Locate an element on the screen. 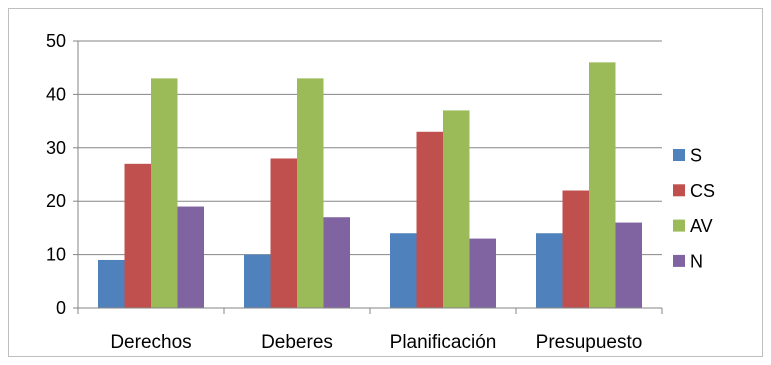 This screenshot has height=365, width=771. bar-cs-presupuesto is located at coordinates (575, 249).